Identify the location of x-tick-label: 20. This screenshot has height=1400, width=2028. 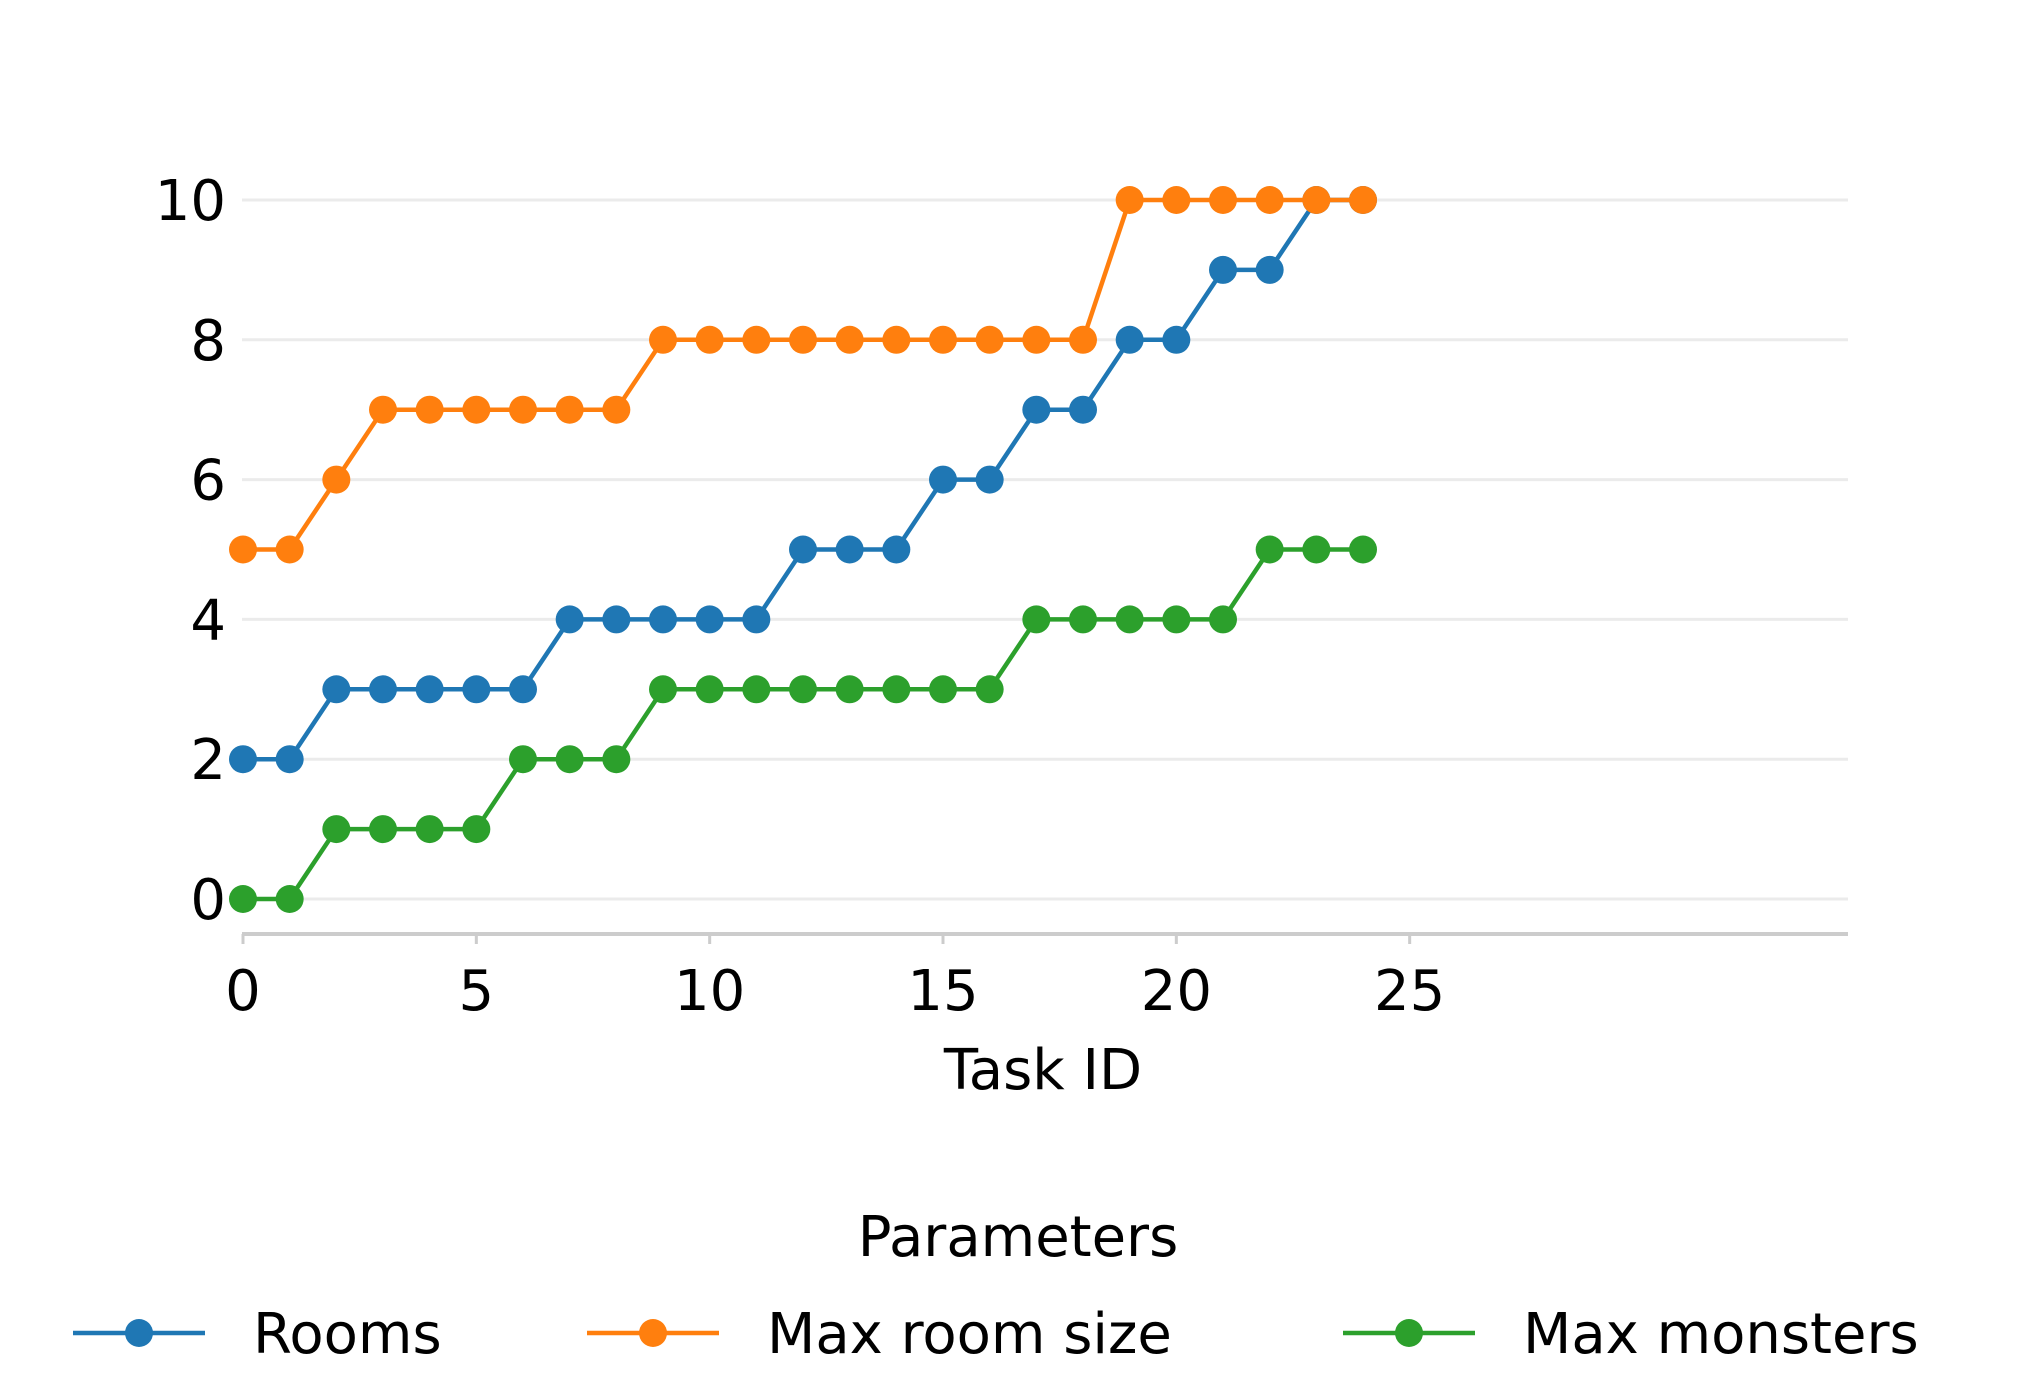
(1176, 991).